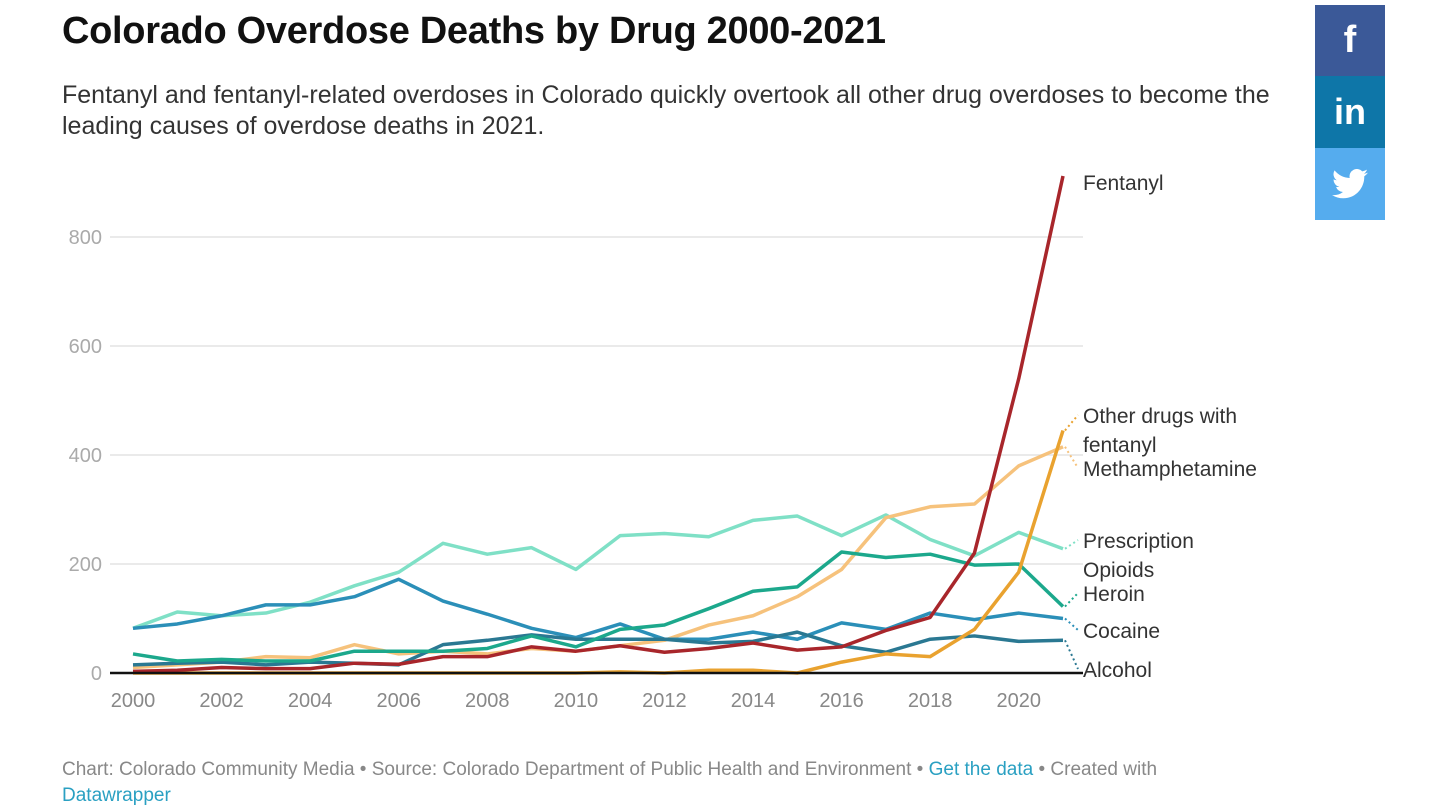  What do you see at coordinates (85, 238) in the screenshot?
I see `y-tick-label: 800` at bounding box center [85, 238].